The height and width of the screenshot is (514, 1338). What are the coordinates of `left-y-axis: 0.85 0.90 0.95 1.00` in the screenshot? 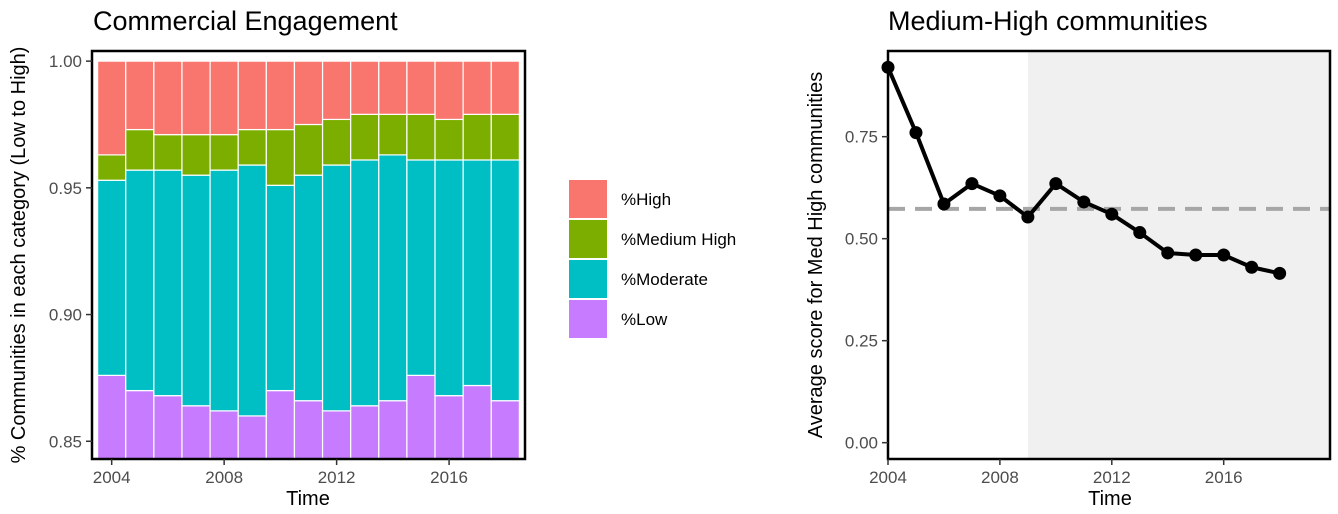 It's located at (70, 251).